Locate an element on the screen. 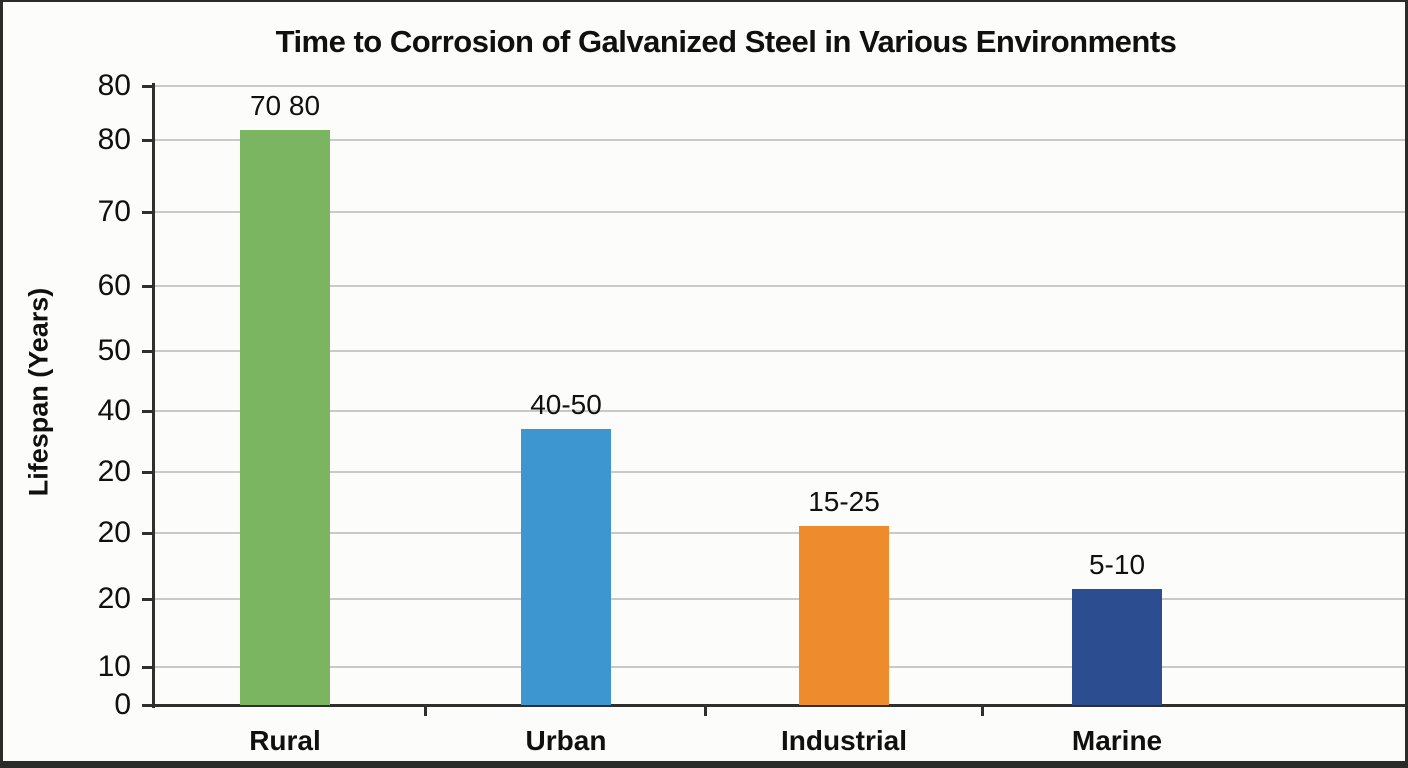 Image resolution: width=1408 pixels, height=768 pixels. bar-rural is located at coordinates (285, 417).